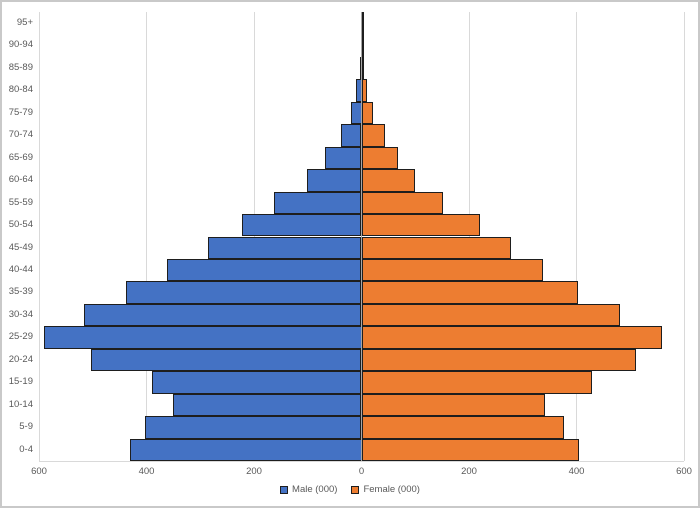  I want to click on y-axis-label: 35-39, so click(20, 292).